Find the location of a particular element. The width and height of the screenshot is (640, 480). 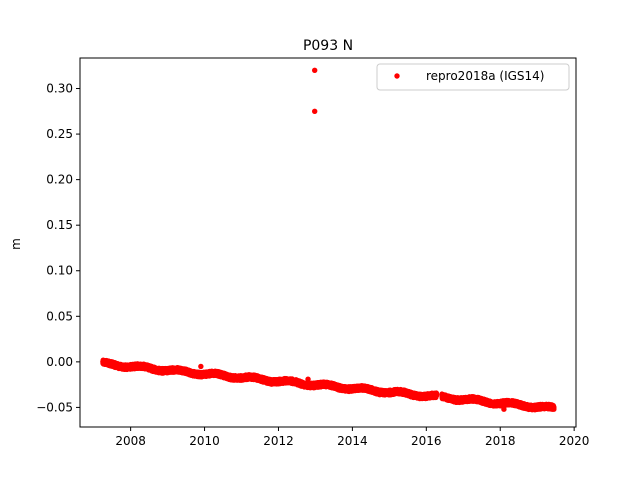

x-tick-label: 2012 is located at coordinates (278, 441).